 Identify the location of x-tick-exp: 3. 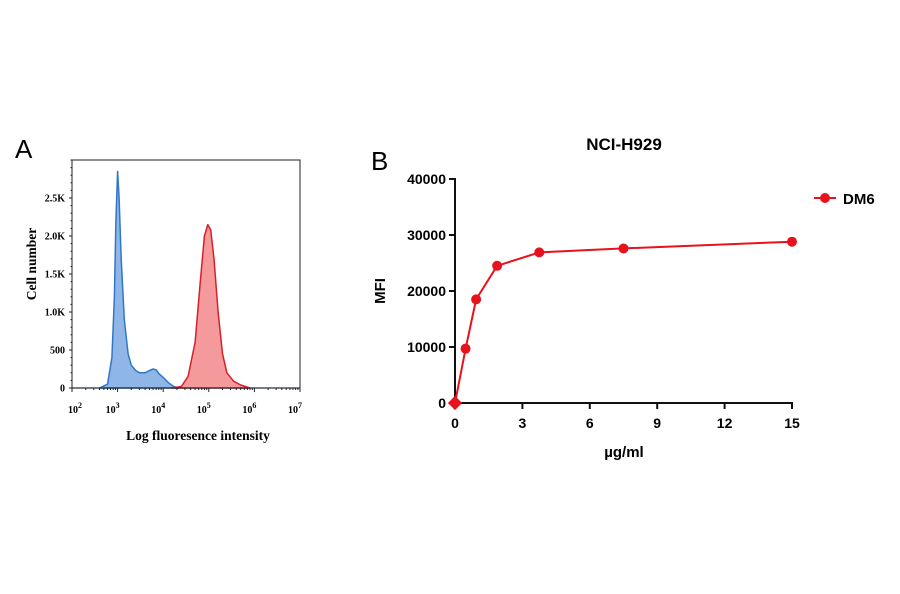
(118, 405).